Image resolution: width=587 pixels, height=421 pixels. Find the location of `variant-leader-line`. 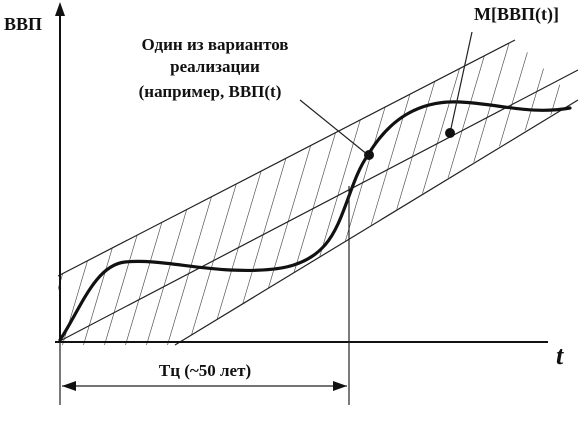

variant-leader-line is located at coordinates (334, 127).